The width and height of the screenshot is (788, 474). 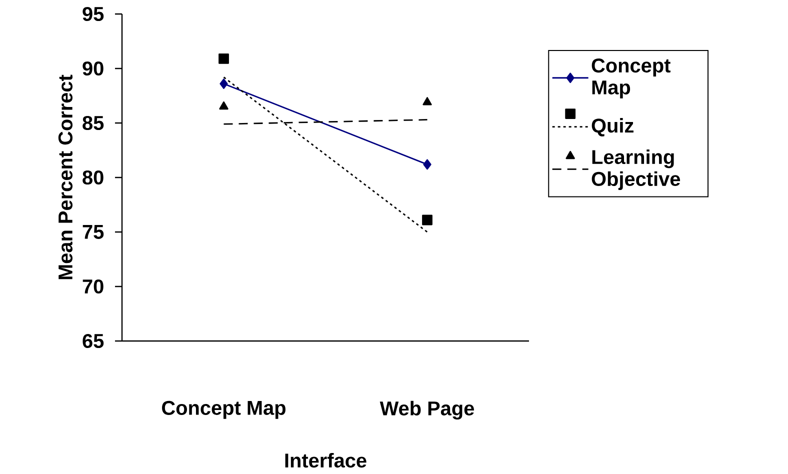 What do you see at coordinates (613, 127) in the screenshot?
I see `legend-label: Quiz` at bounding box center [613, 127].